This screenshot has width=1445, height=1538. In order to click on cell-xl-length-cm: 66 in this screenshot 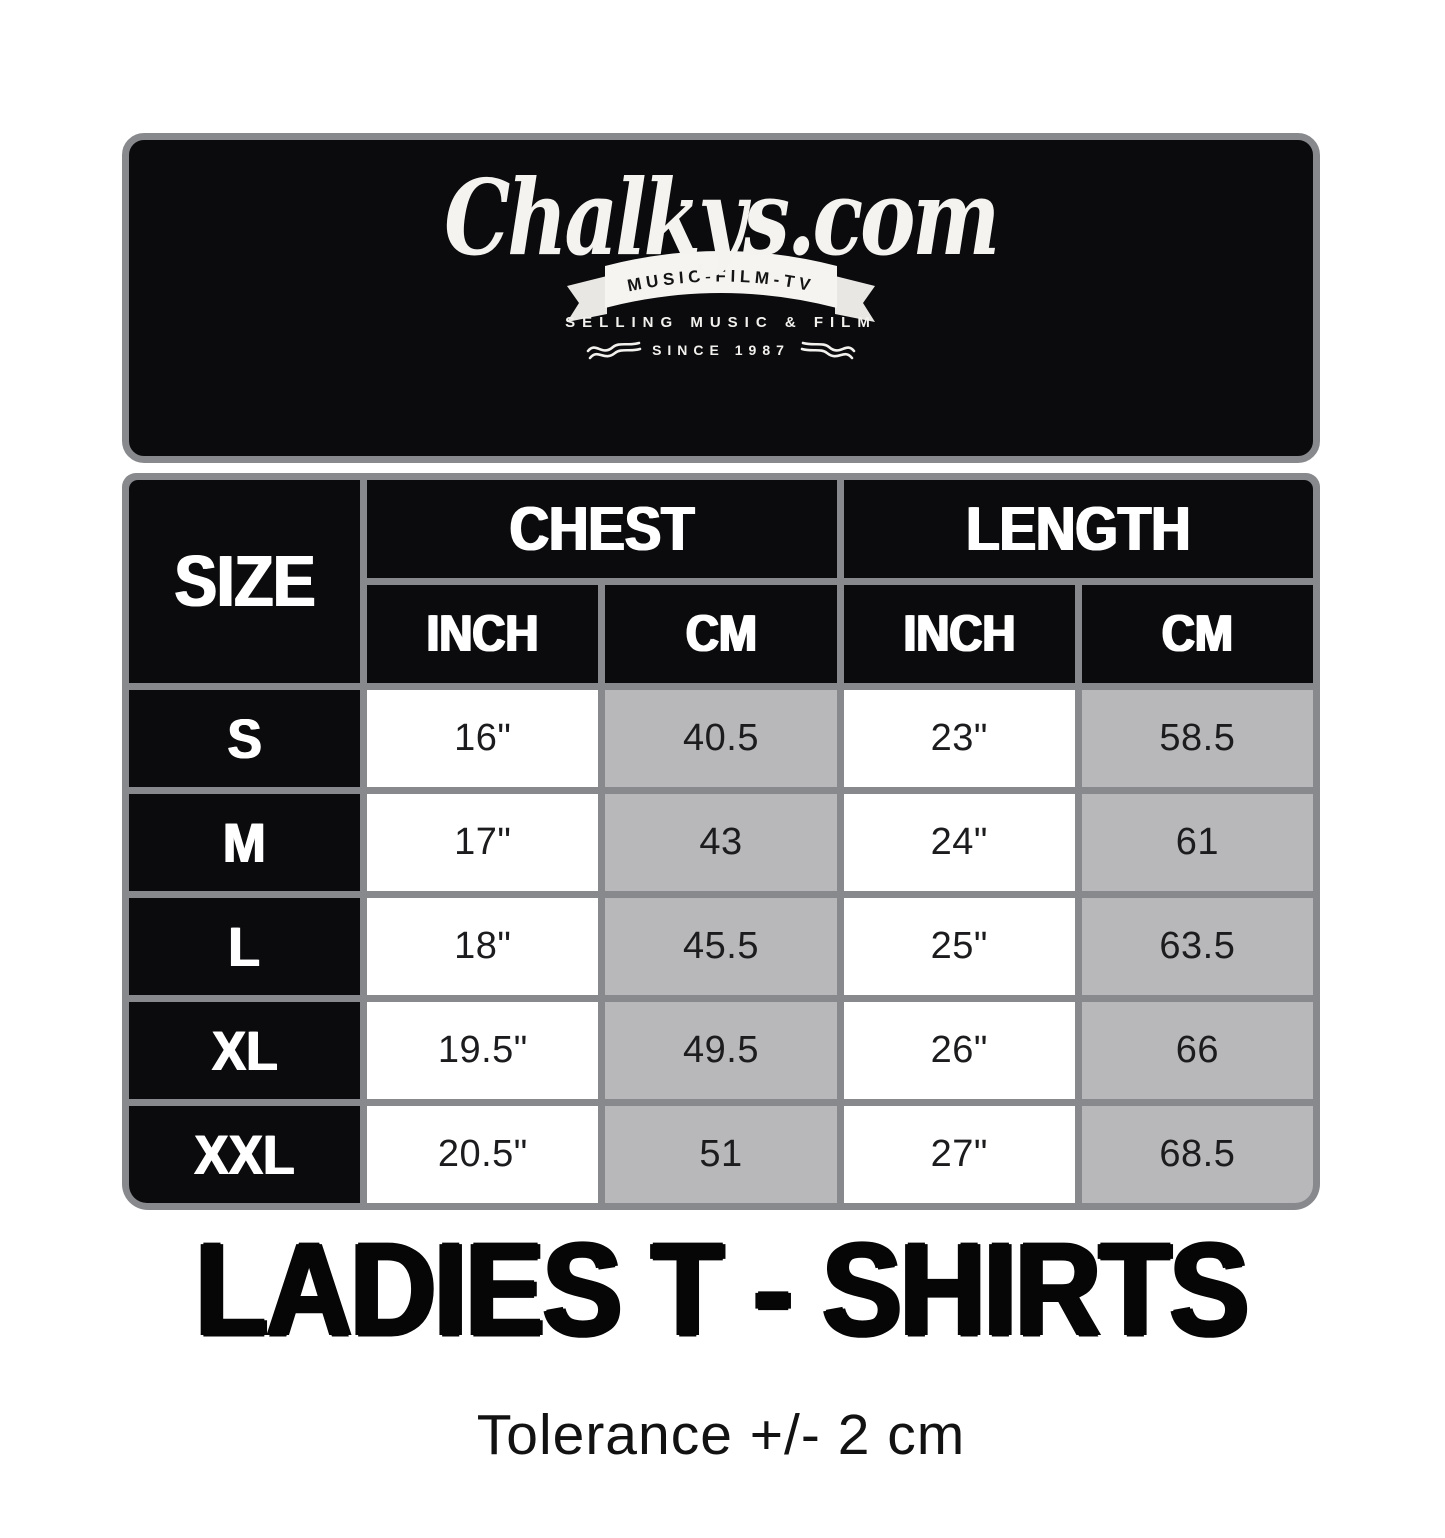, I will do `click(1197, 1050)`.